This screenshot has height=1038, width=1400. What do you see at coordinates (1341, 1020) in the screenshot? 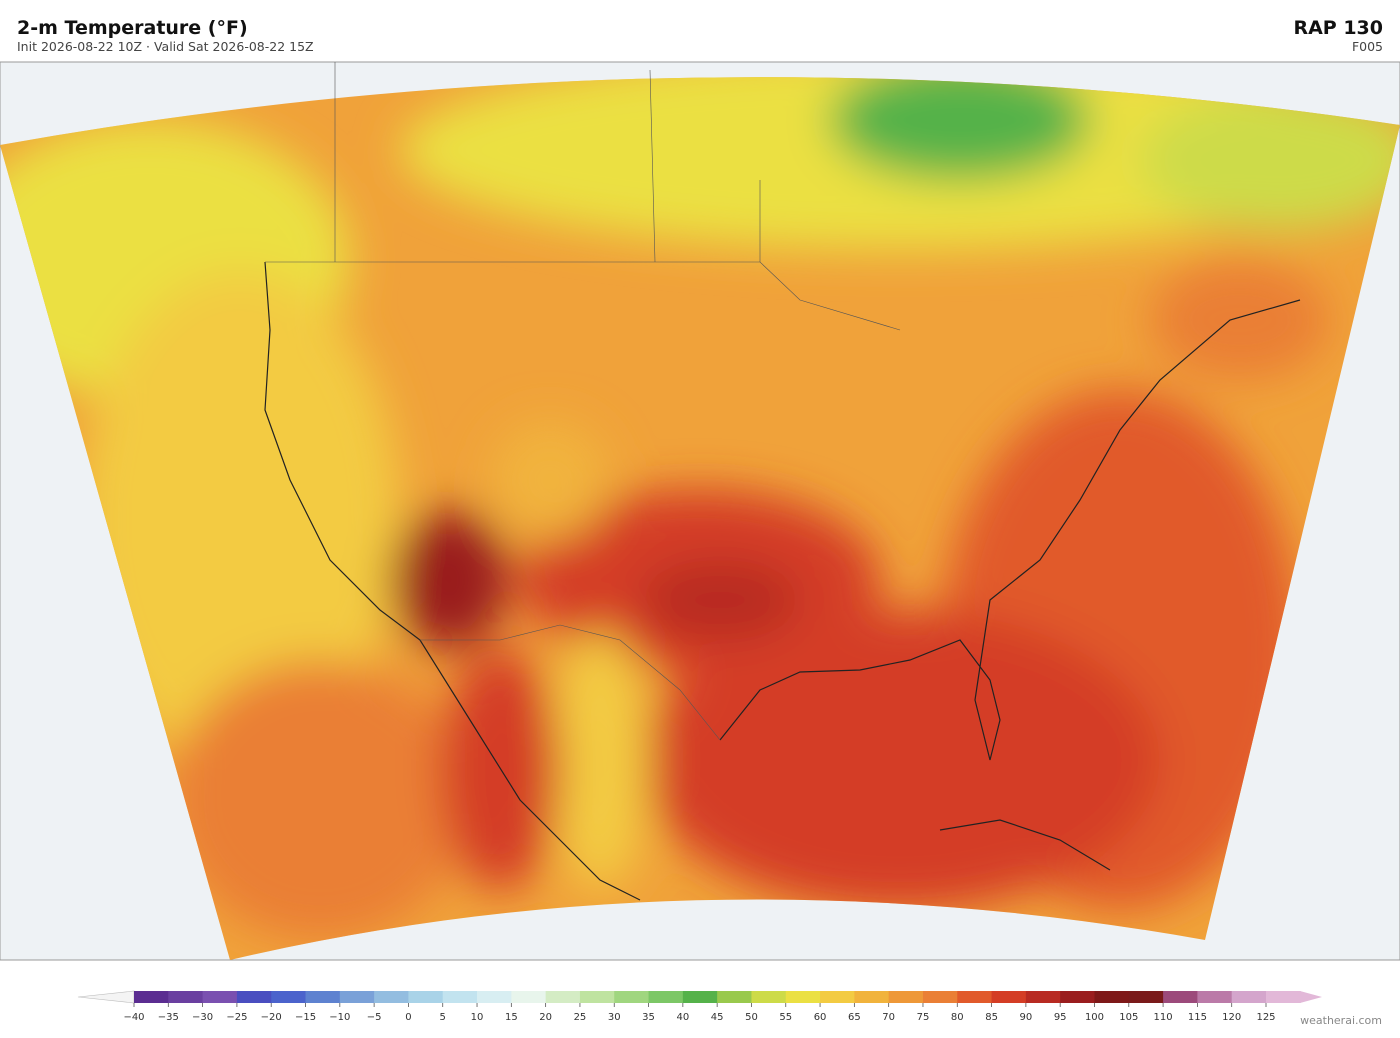
I see `credit: weatherai.com` at bounding box center [1341, 1020].